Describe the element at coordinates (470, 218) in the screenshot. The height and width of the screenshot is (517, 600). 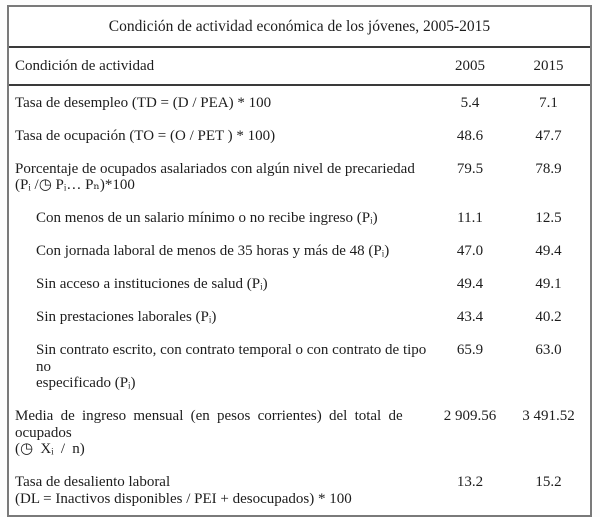
I see `value-2005: 11.1` at that location.